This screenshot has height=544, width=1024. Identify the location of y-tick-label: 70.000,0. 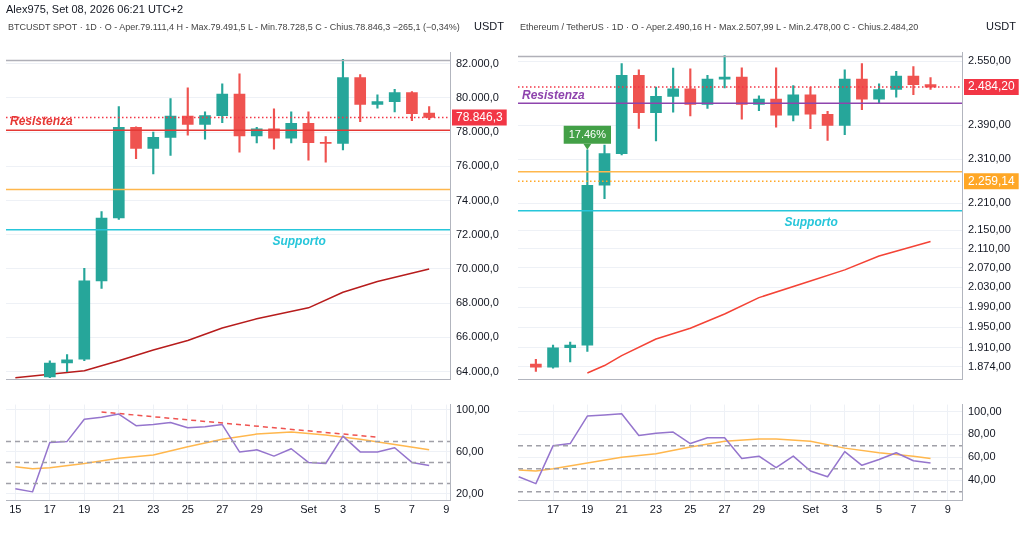
(477, 268).